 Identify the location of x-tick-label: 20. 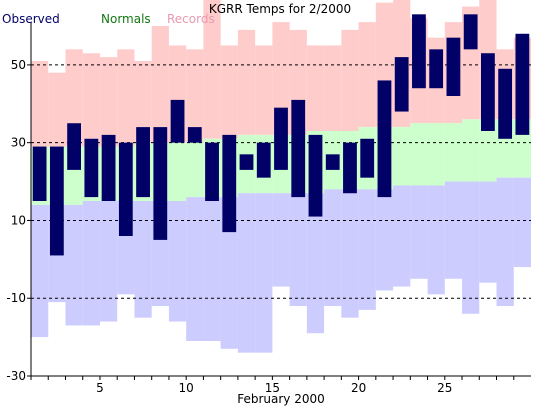
(358, 388).